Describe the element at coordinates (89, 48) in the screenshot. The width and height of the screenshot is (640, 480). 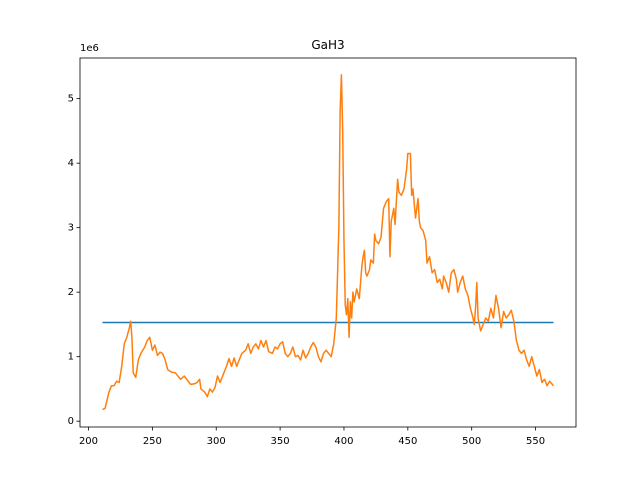
I see `y-offset-label: 1e6` at that location.